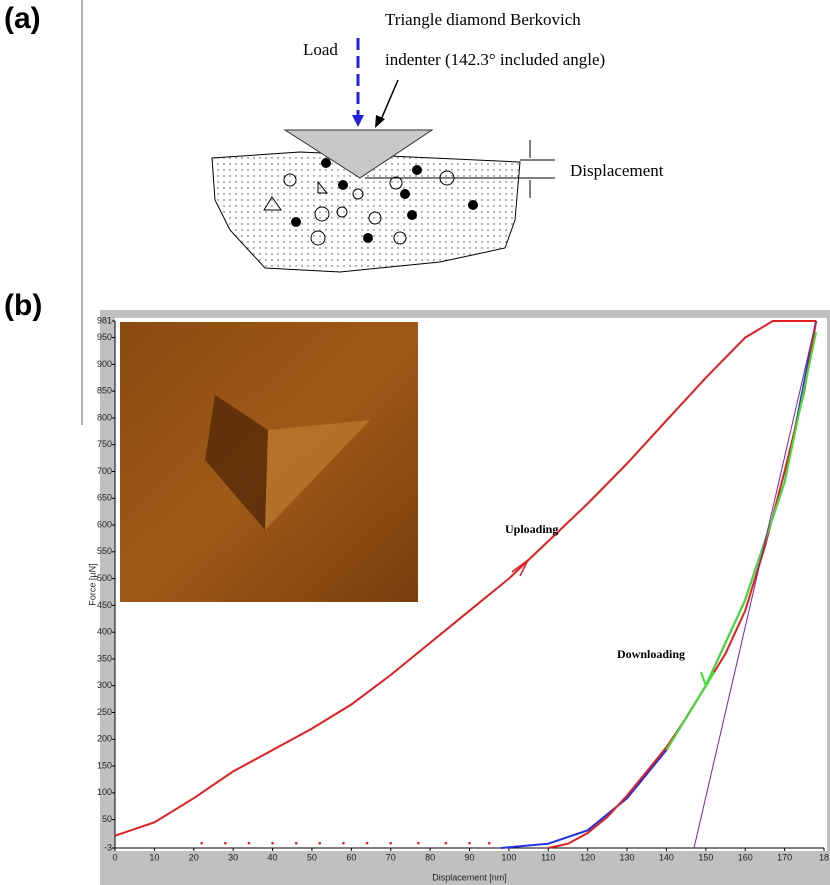 The height and width of the screenshot is (885, 830). Describe the element at coordinates (320, 49) in the screenshot. I see `load-label: Load` at that location.